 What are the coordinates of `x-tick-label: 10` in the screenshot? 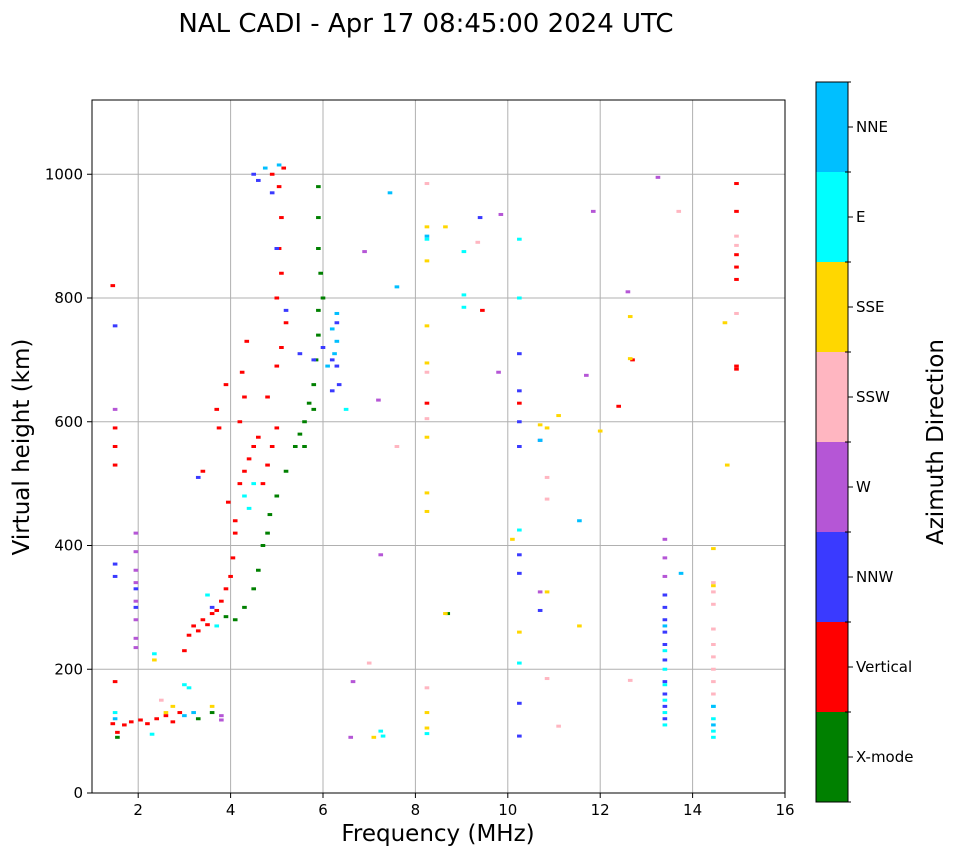 It's located at (507, 810).